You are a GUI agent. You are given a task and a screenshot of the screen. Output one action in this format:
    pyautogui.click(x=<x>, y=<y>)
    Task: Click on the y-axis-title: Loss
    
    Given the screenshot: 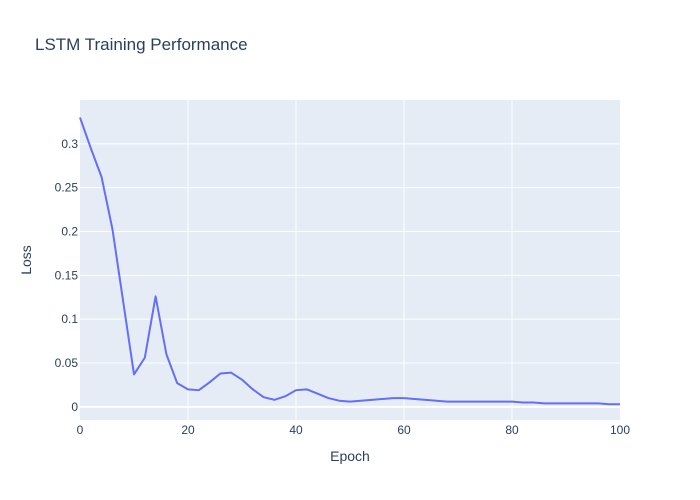 What is the action you would take?
    pyautogui.click(x=26, y=260)
    